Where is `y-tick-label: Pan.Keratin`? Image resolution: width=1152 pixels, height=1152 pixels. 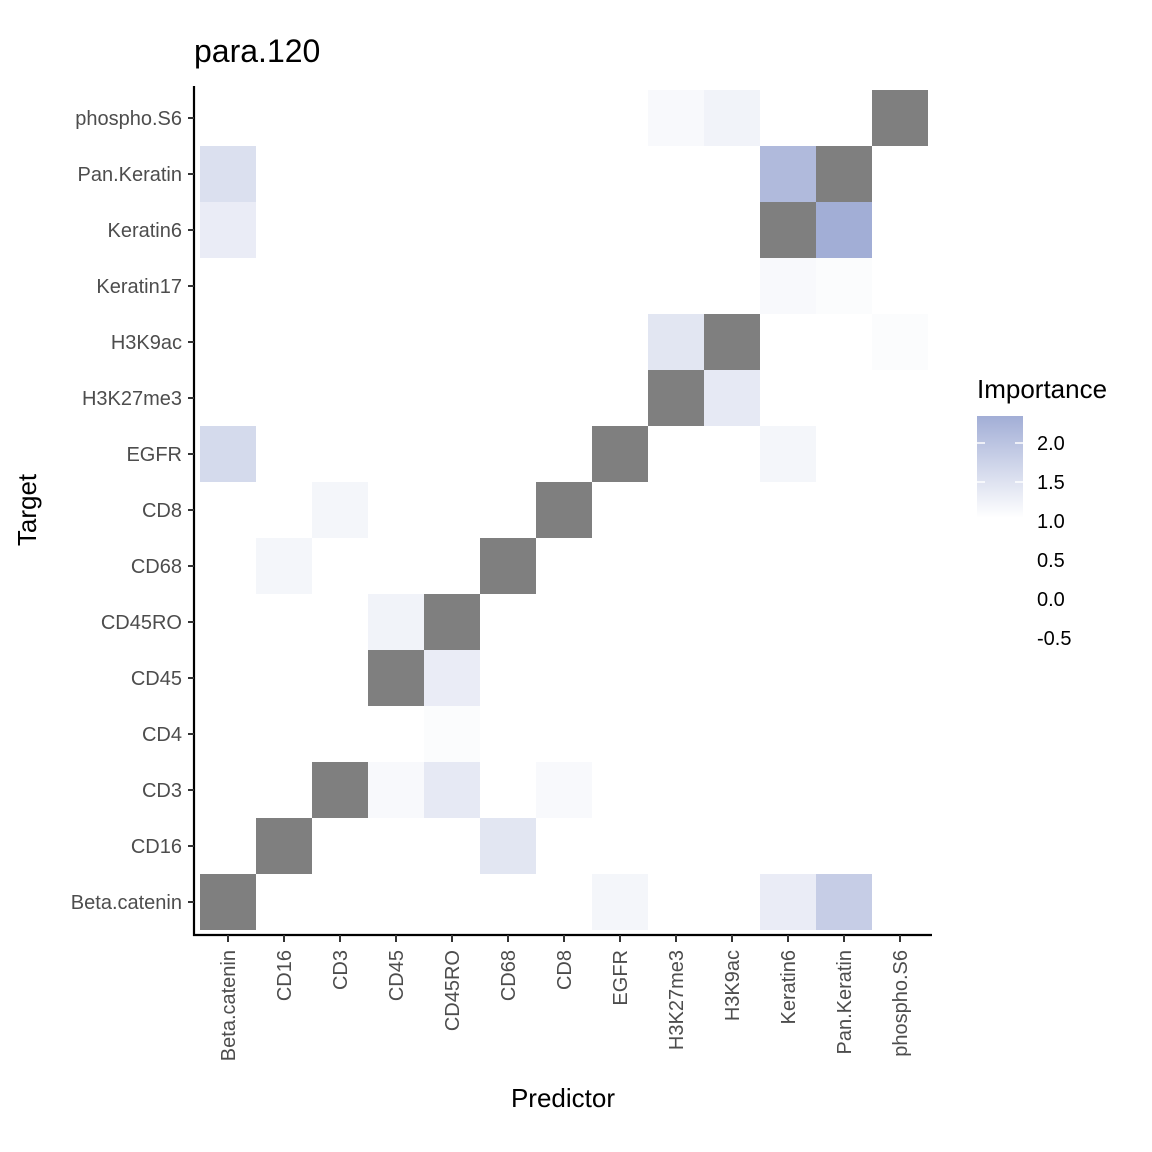
y-tick-label: Pan.Keratin is located at coordinates (129, 175).